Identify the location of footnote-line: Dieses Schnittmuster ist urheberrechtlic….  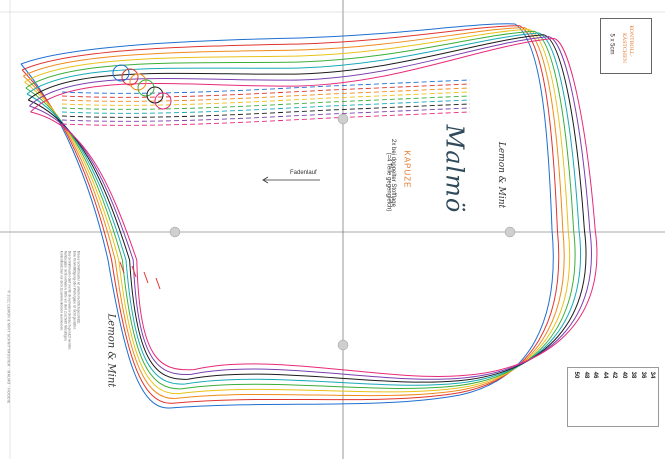
(78, 287).